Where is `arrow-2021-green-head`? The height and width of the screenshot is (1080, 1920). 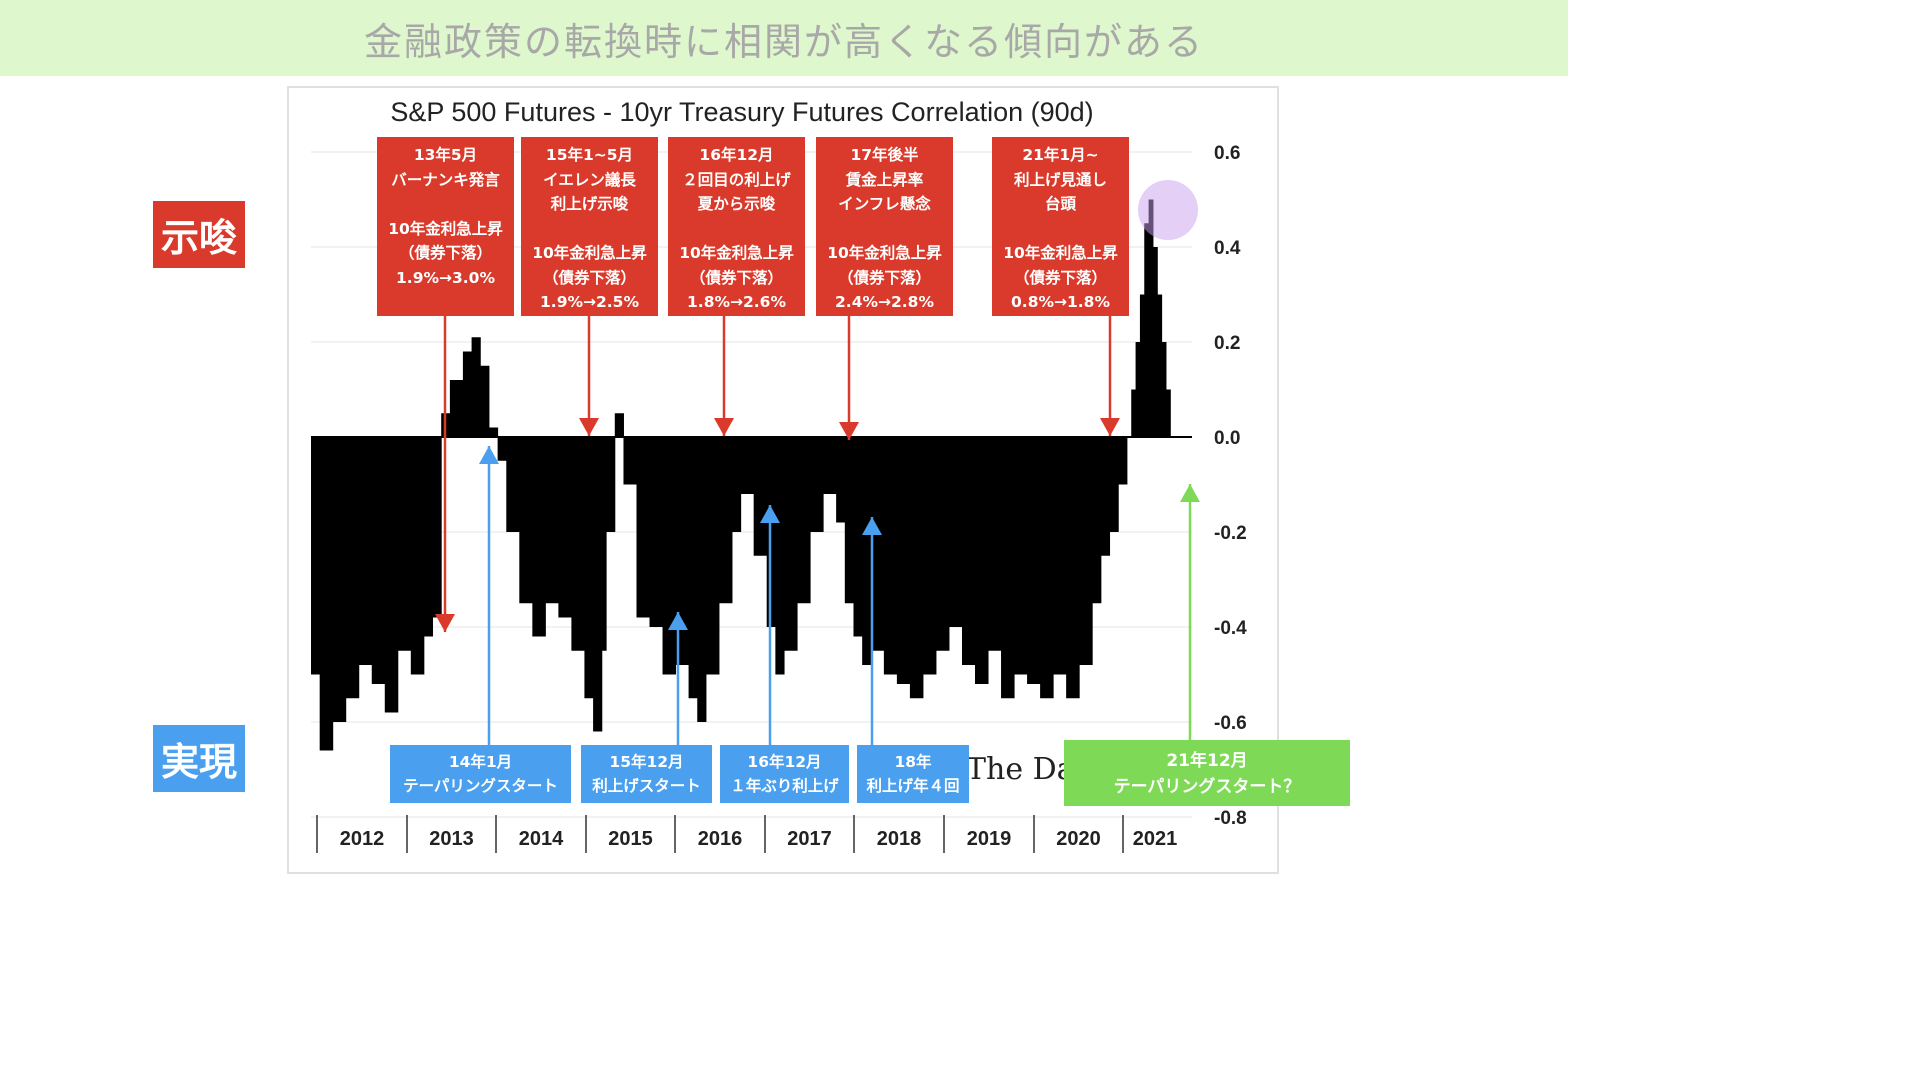 arrow-2021-green-head is located at coordinates (1190, 493).